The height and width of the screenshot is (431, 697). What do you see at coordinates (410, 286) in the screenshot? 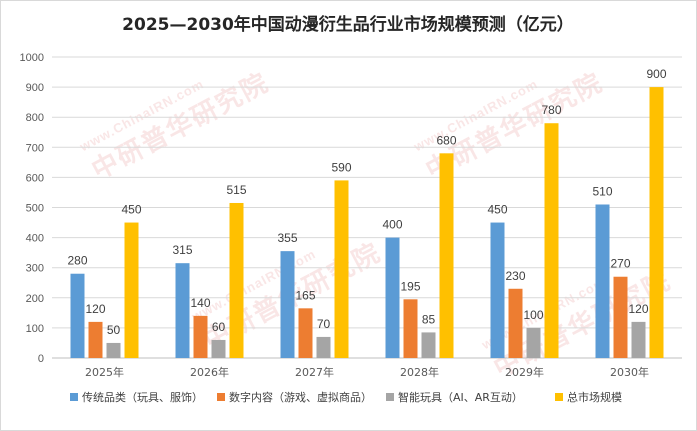
I see `data-label: 195` at bounding box center [410, 286].